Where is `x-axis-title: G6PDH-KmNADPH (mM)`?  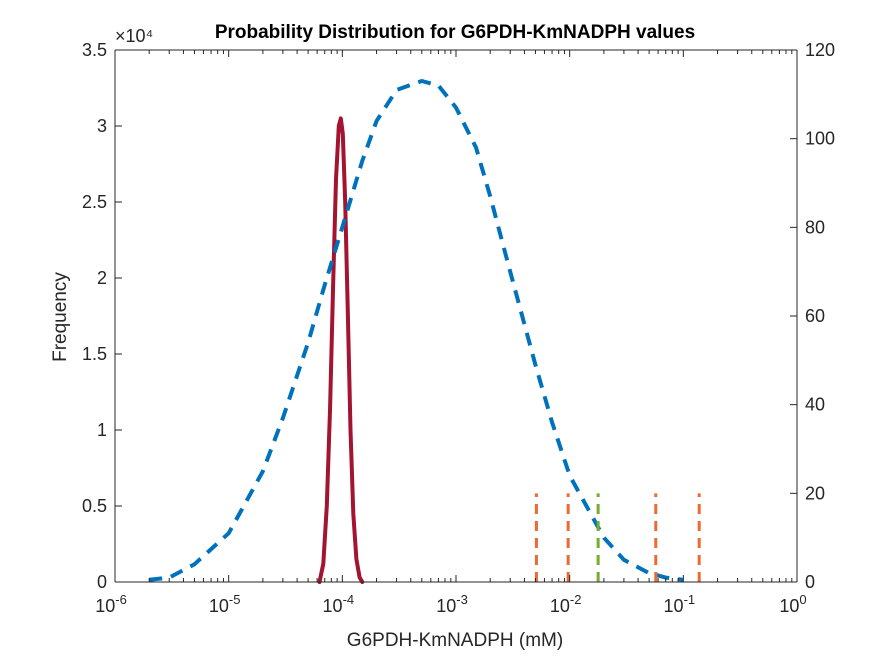
x-axis-title: G6PDH-KmNADPH (mM) is located at coordinates (455, 640).